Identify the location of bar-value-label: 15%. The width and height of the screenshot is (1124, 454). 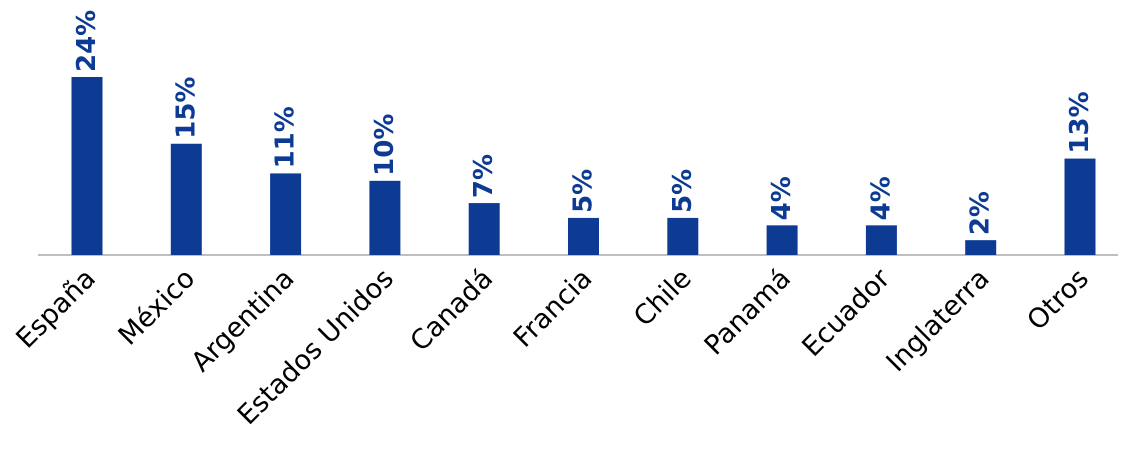
(186, 108).